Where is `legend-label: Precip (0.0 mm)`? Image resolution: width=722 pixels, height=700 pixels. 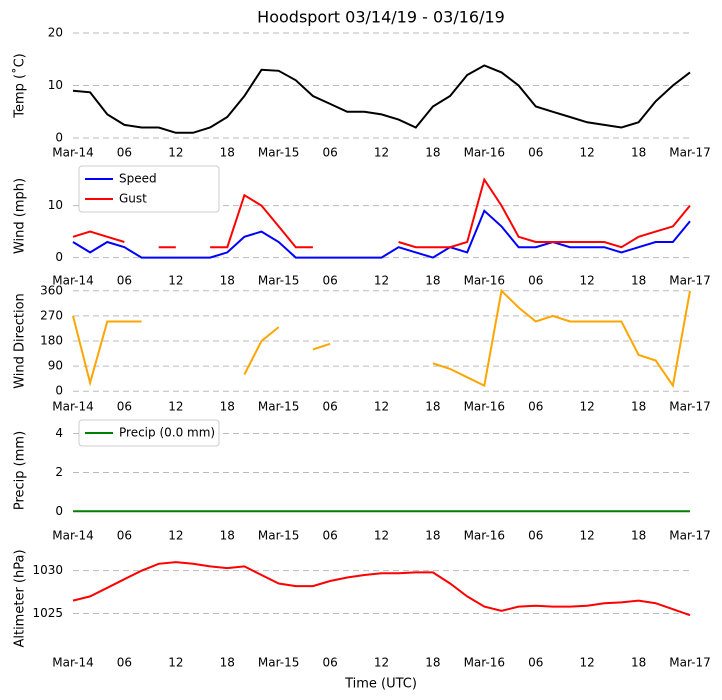 legend-label: Precip (0.0 mm) is located at coordinates (167, 433).